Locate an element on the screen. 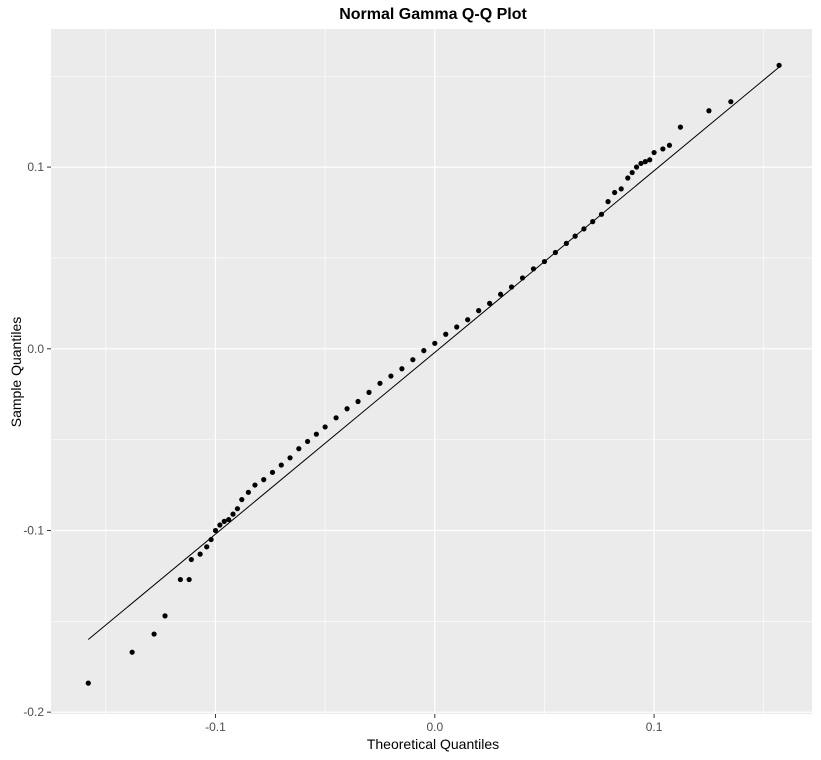  x-axis-ticks: -0.1 0.0 0.1 is located at coordinates (434, 724).